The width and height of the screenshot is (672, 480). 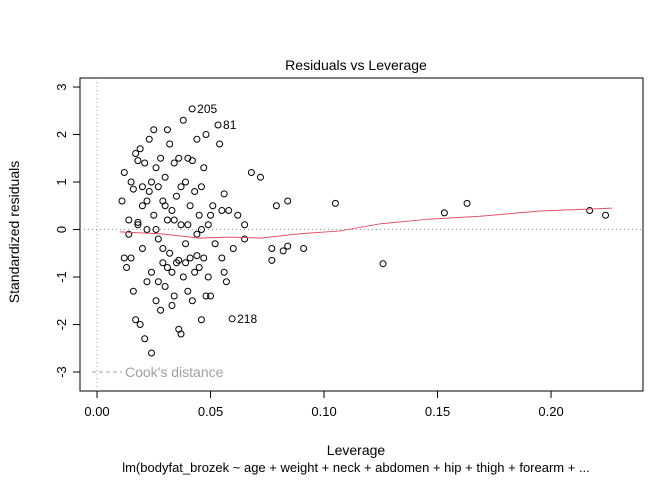 What do you see at coordinates (14, 232) in the screenshot?
I see `y-axis-label: Standardized residuals` at bounding box center [14, 232].